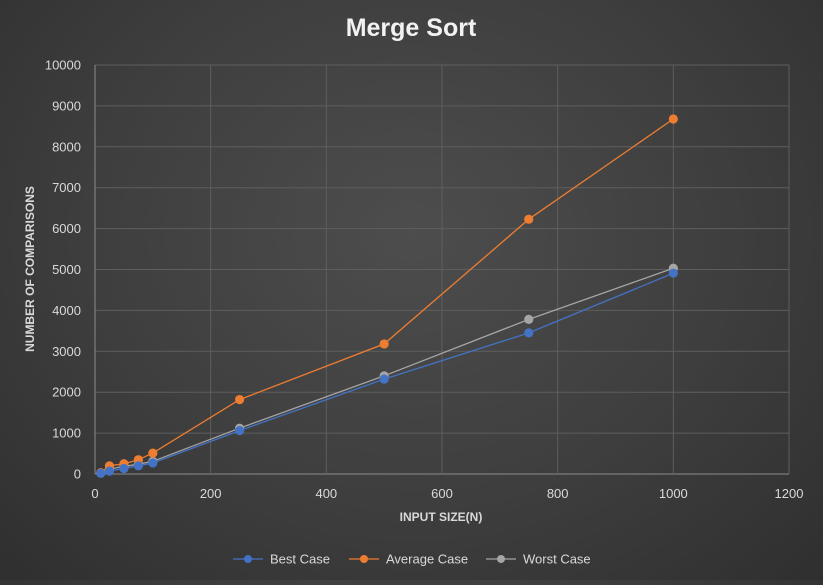  Describe the element at coordinates (77, 474) in the screenshot. I see `y-tick-label: 0` at that location.